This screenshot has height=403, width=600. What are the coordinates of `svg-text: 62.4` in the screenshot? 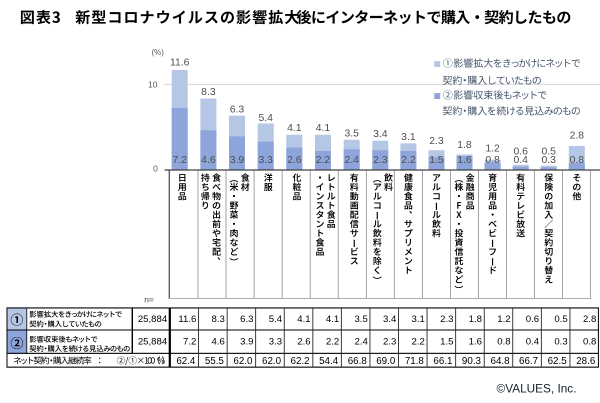 It's located at (186, 361).